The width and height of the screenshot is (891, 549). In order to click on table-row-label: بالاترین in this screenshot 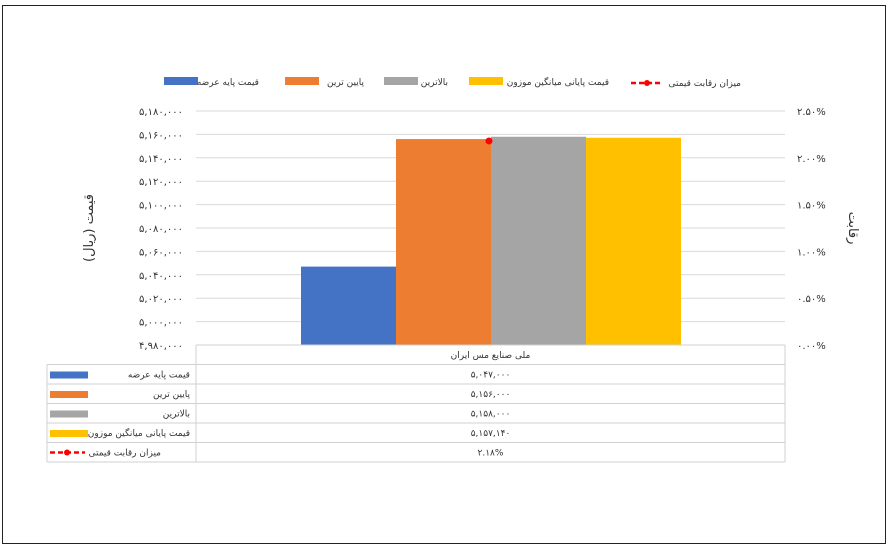, I will do `click(176, 415)`.